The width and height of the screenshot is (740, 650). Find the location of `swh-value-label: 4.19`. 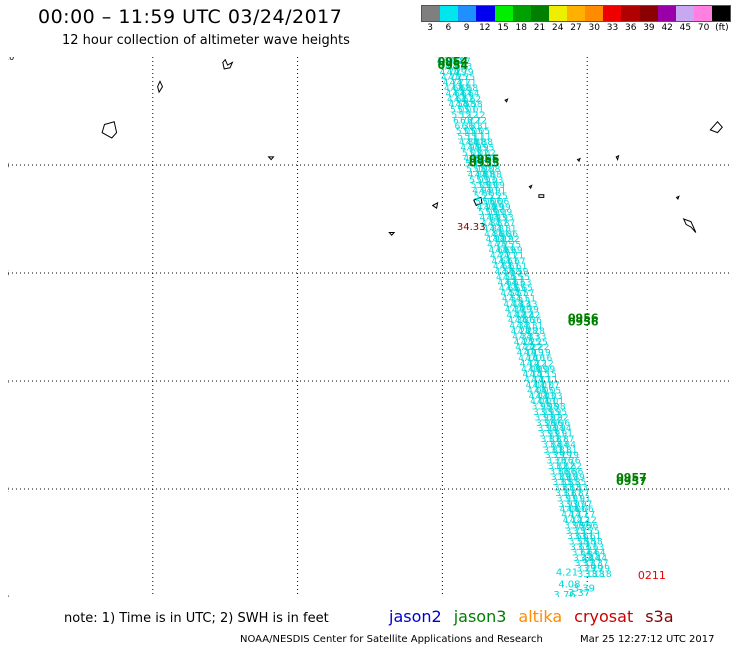

swh-value-label: 4.19 is located at coordinates (541, 354).